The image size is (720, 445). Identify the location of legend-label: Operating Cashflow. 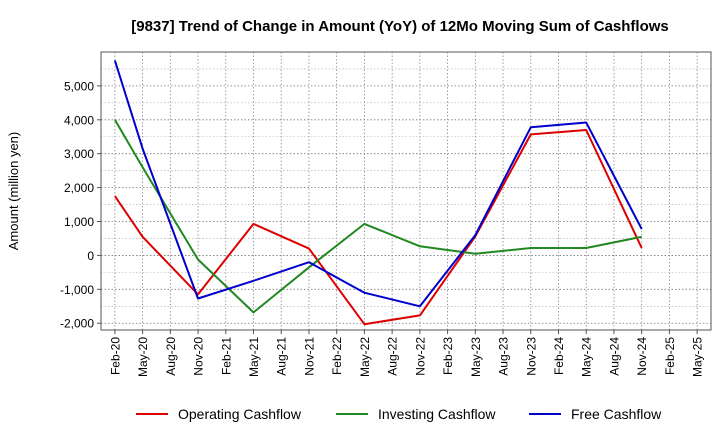
(240, 414).